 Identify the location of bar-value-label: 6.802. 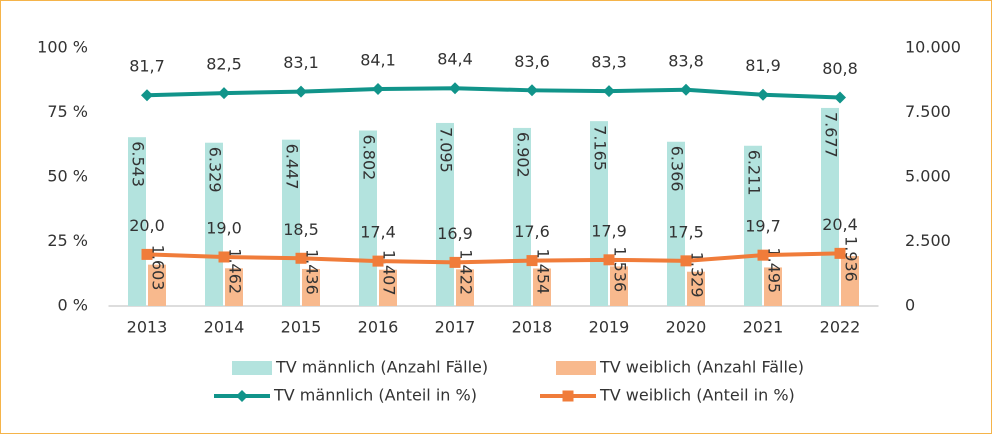
(369, 158).